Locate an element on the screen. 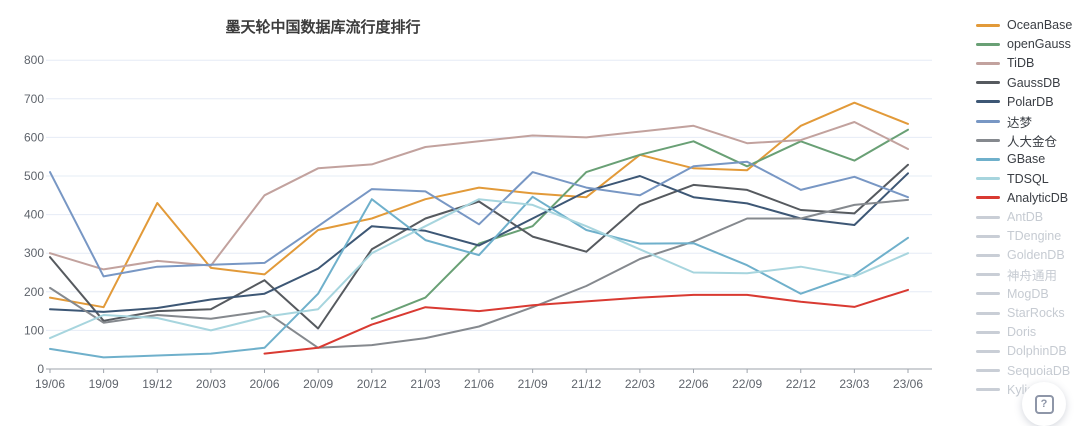 This screenshot has width=1080, height=426. x-tick-label: 19/09 is located at coordinates (104, 384).